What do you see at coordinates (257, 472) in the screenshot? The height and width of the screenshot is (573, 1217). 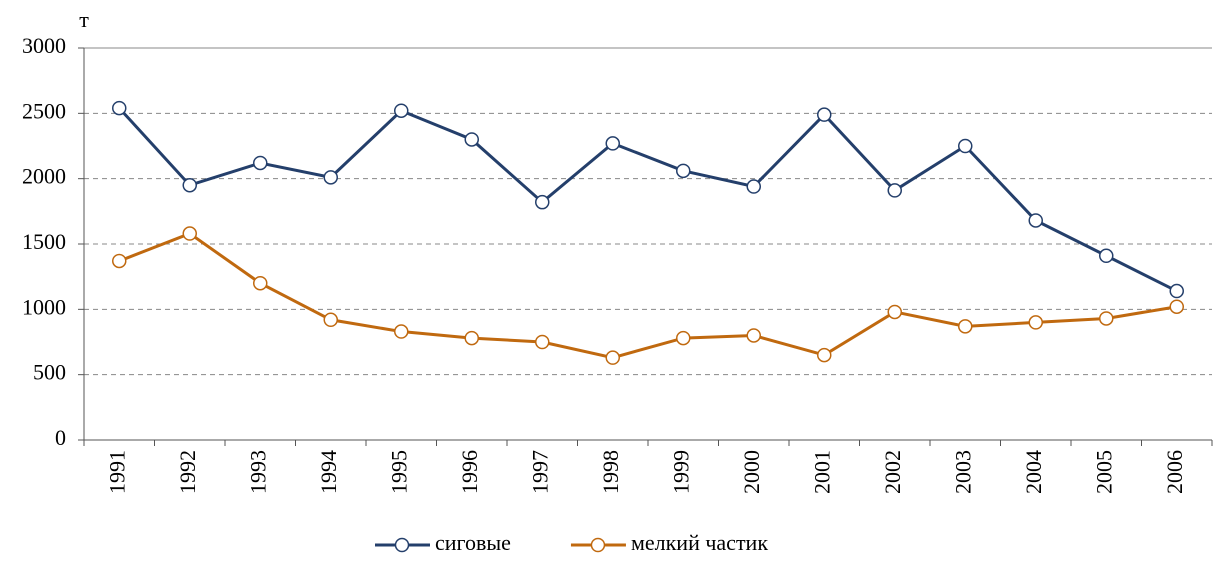 I see `x-tick-label: 1993` at bounding box center [257, 472].